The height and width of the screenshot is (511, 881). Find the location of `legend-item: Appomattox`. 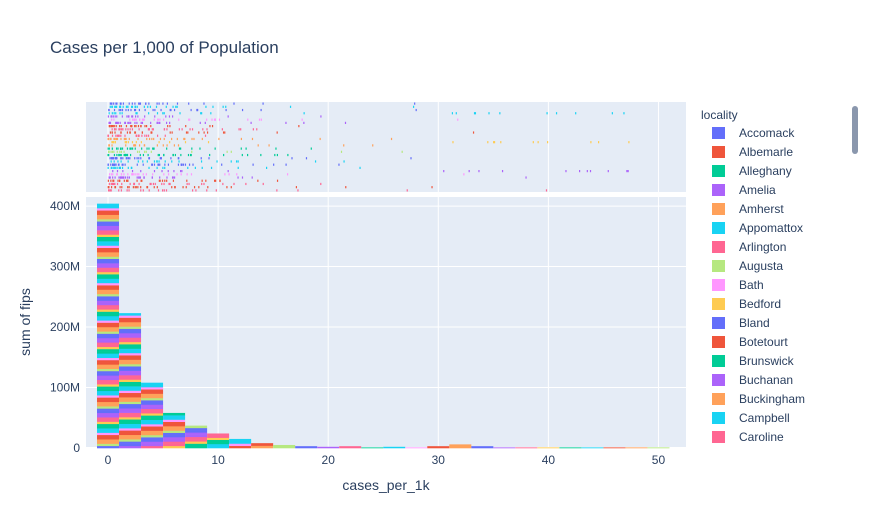

legend-item: Appomattox is located at coordinates (757, 228).